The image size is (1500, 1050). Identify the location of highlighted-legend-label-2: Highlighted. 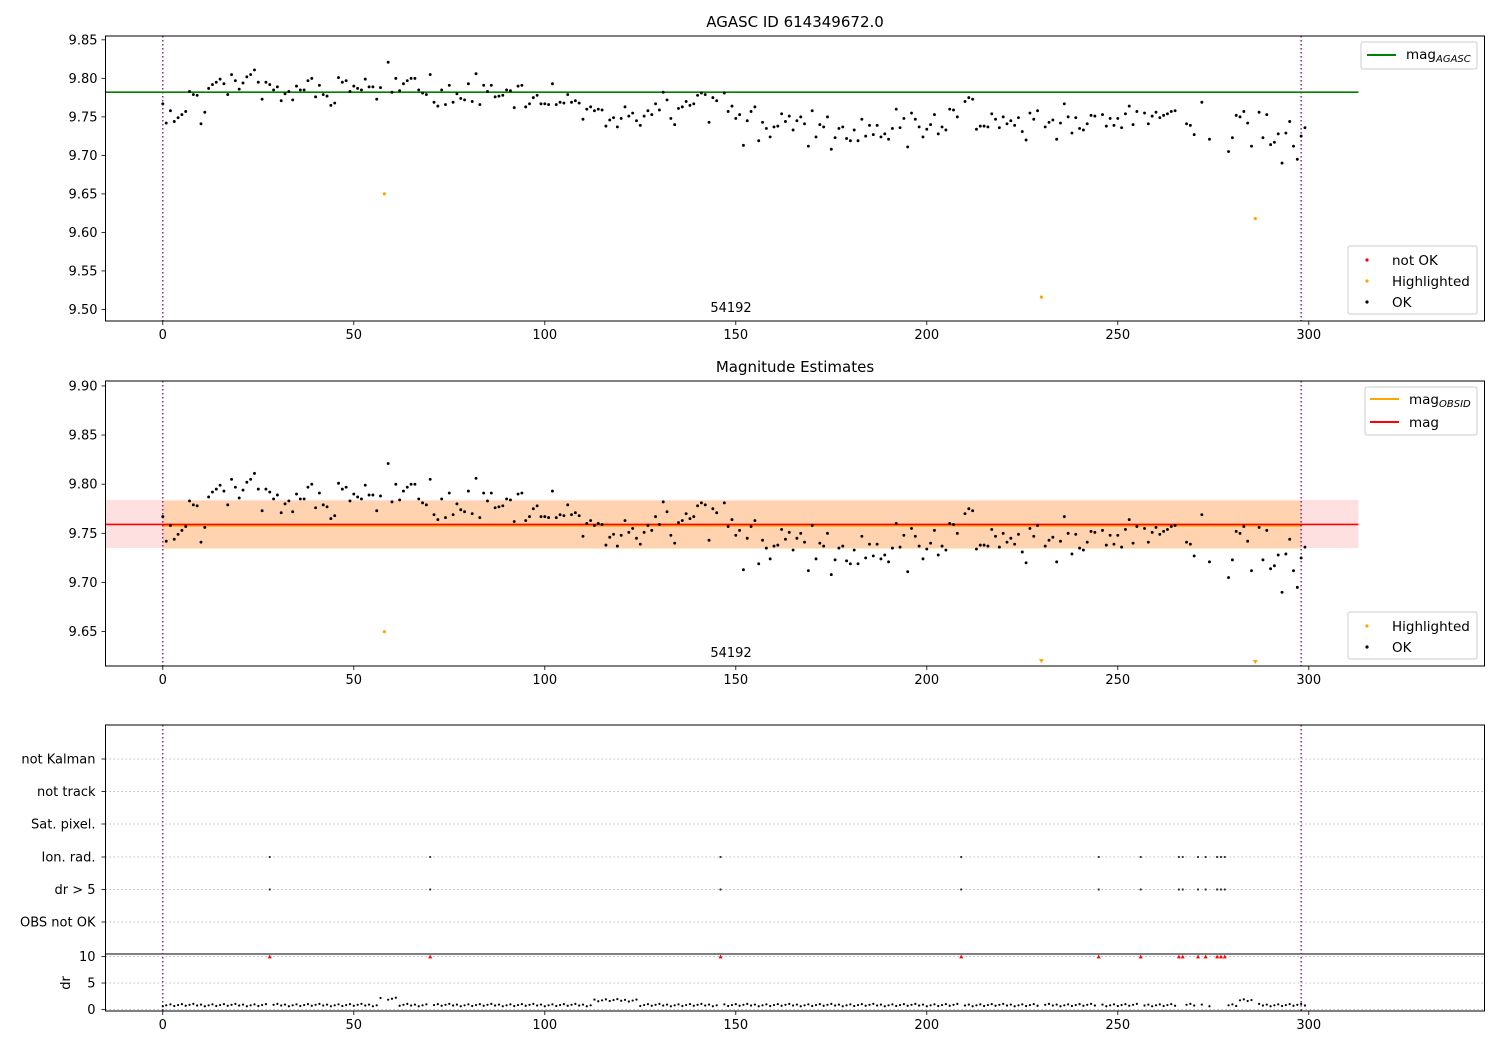
(1431, 627).